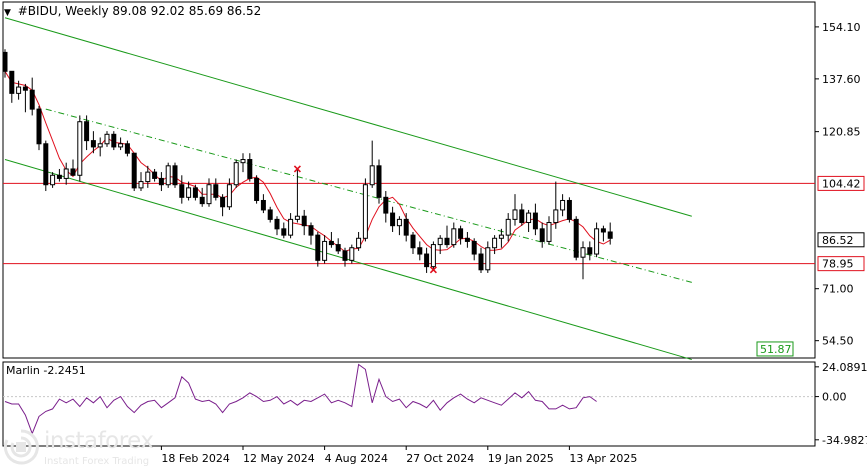  I want to click on current-price-box, so click(841, 240).